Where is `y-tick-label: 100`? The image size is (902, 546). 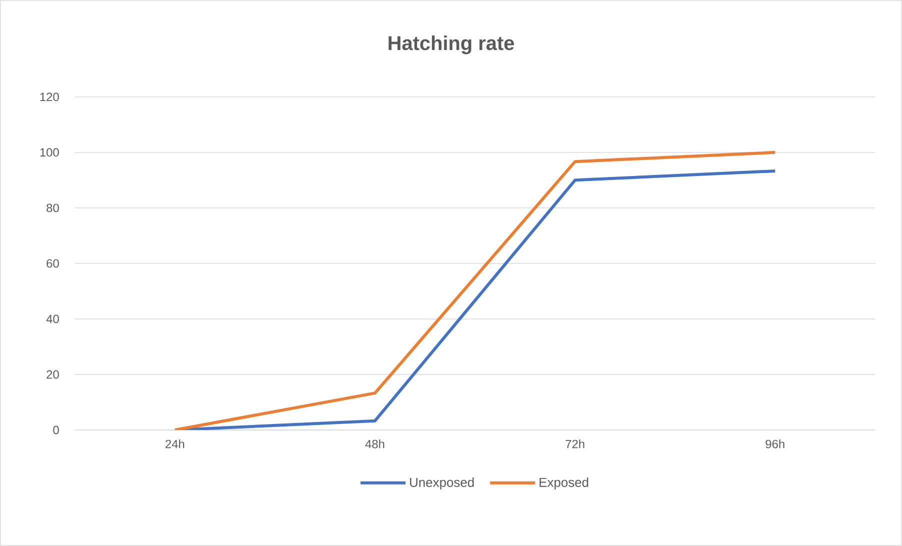 y-tick-label: 100 is located at coordinates (49, 152).